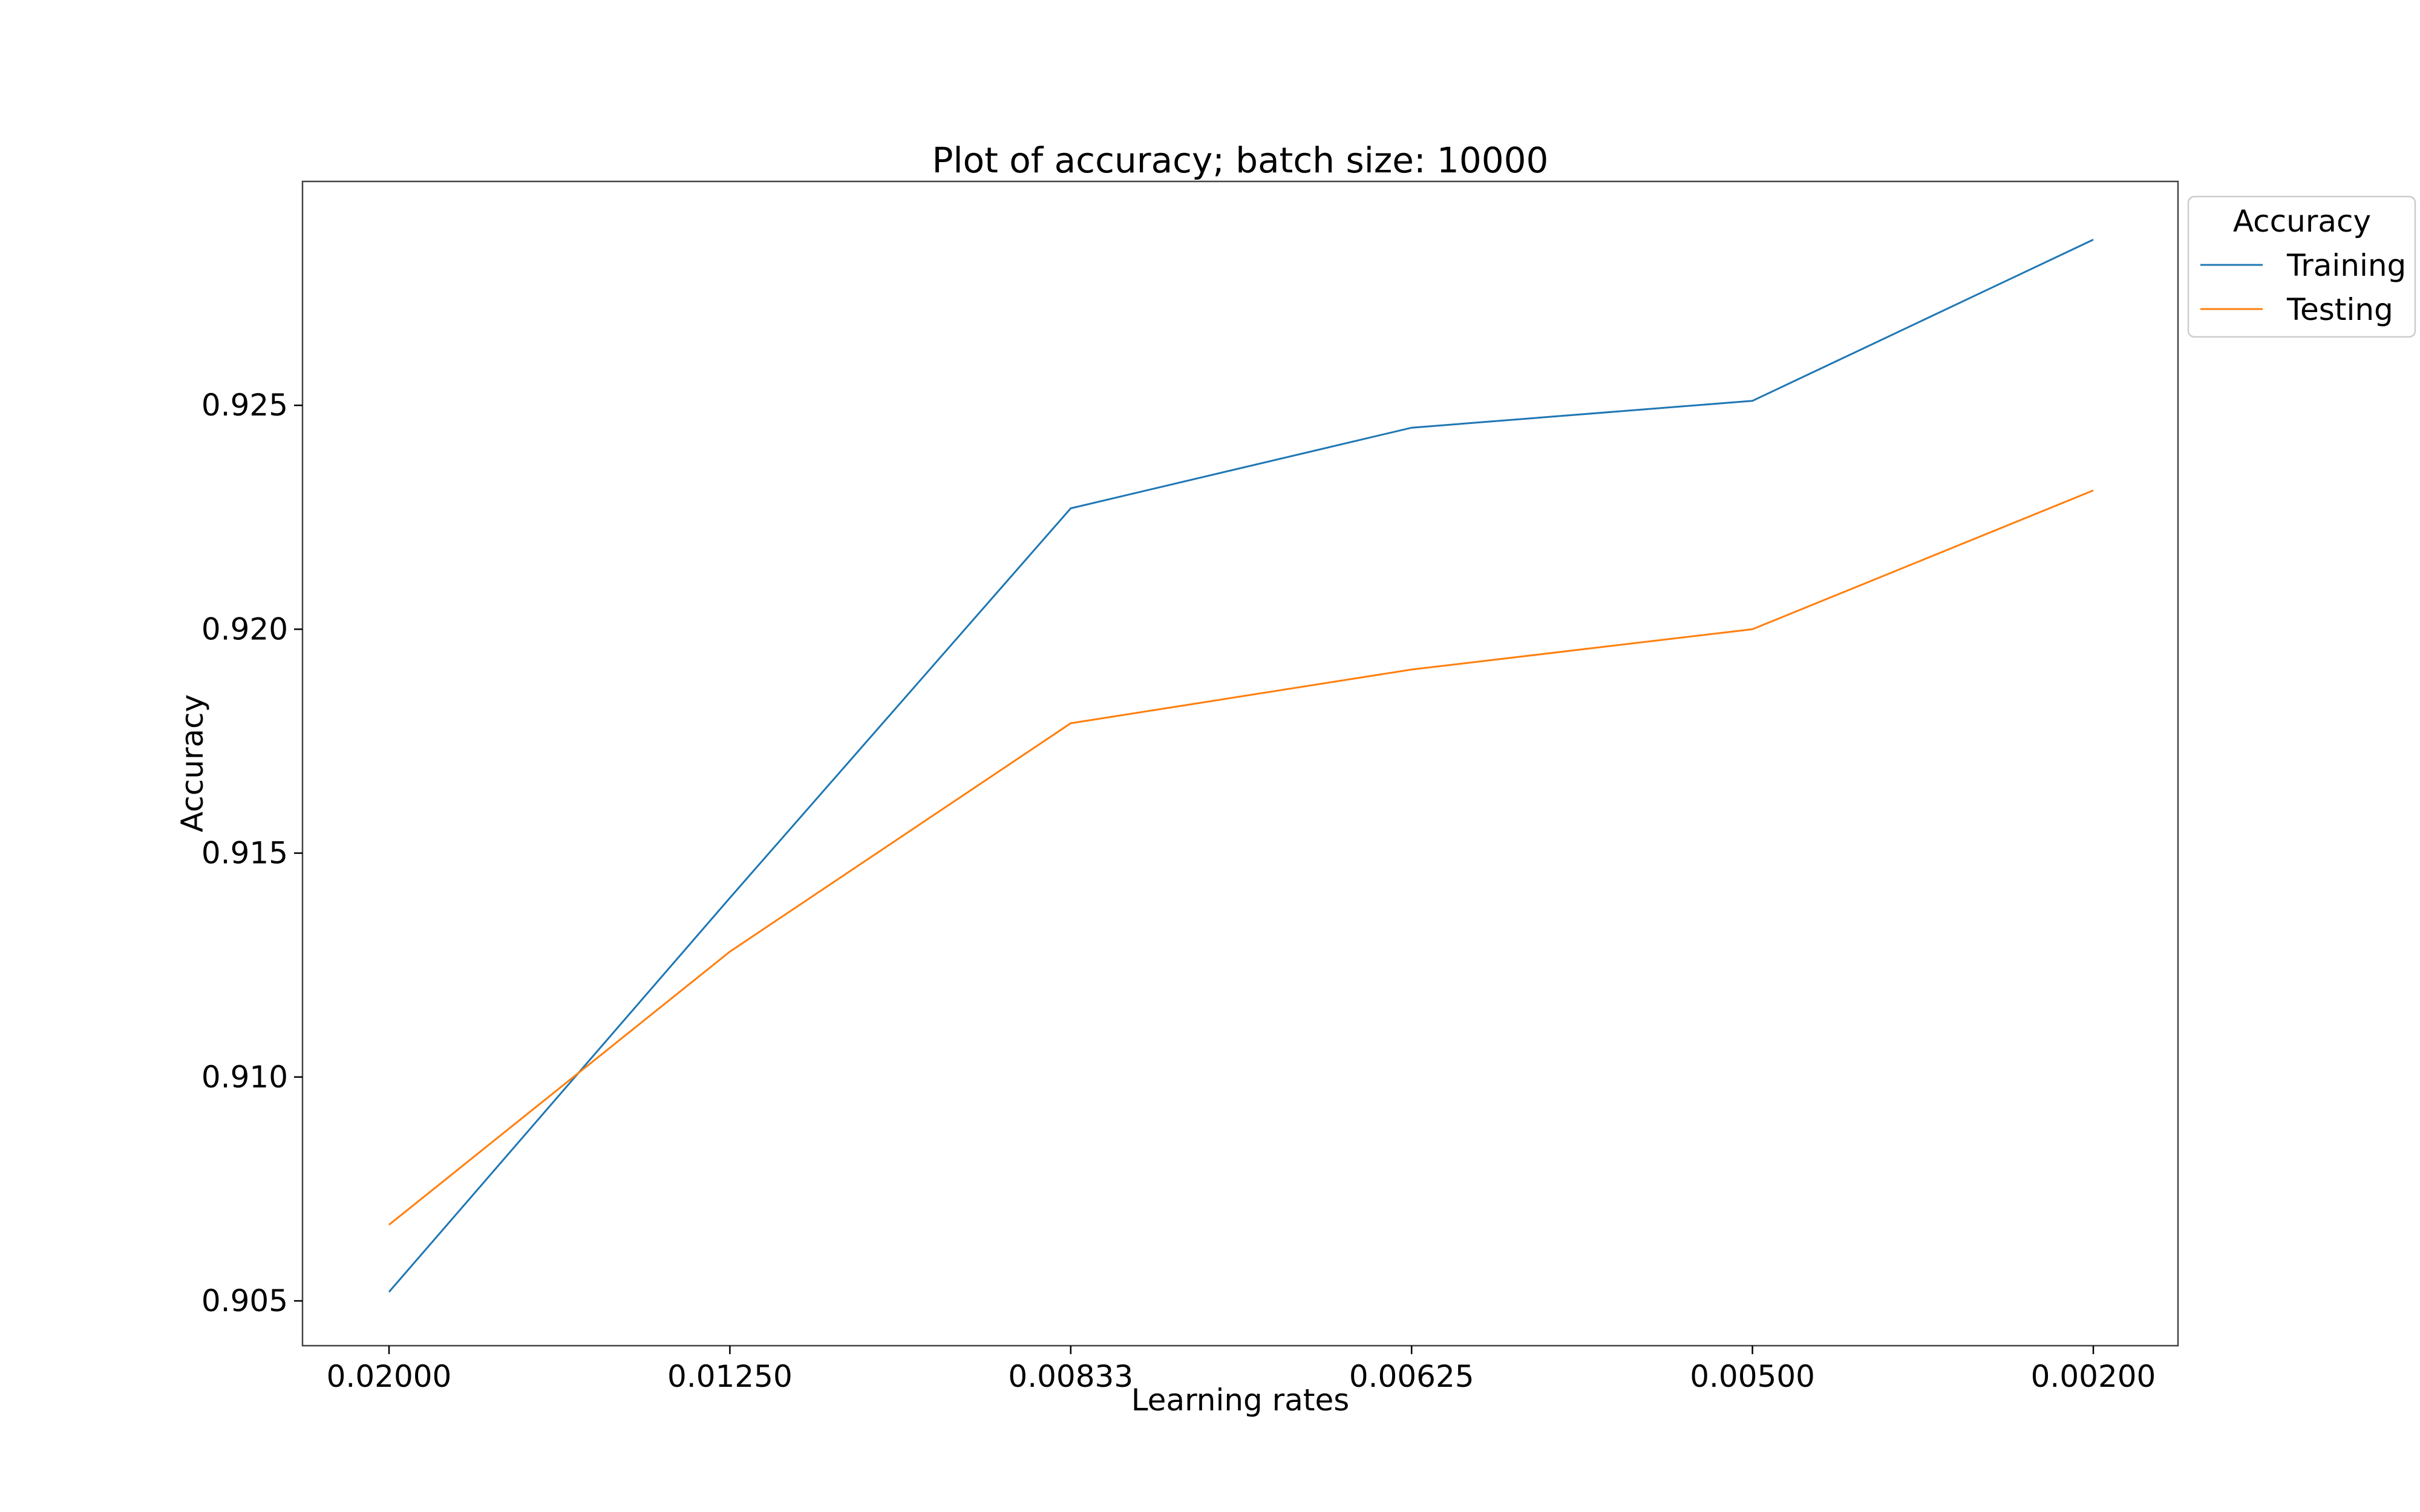  What do you see at coordinates (1240, 161) in the screenshot?
I see `chart-title: Plot of accuracy; batch size: 10000` at bounding box center [1240, 161].